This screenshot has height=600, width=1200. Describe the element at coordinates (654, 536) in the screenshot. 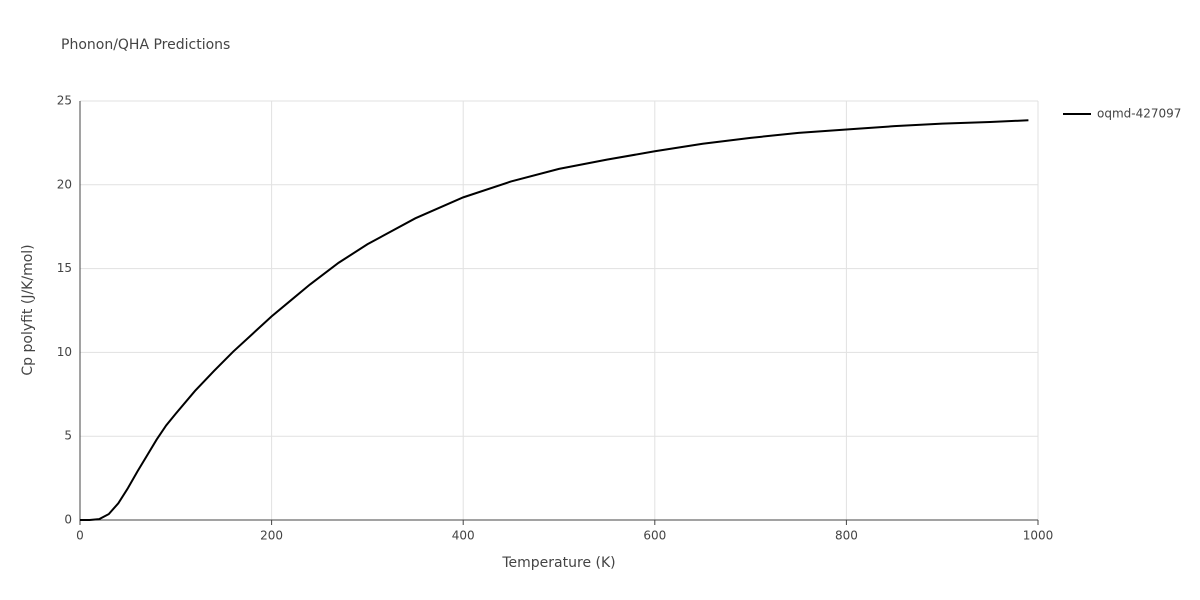

I see `x-tick-label: 600` at that location.